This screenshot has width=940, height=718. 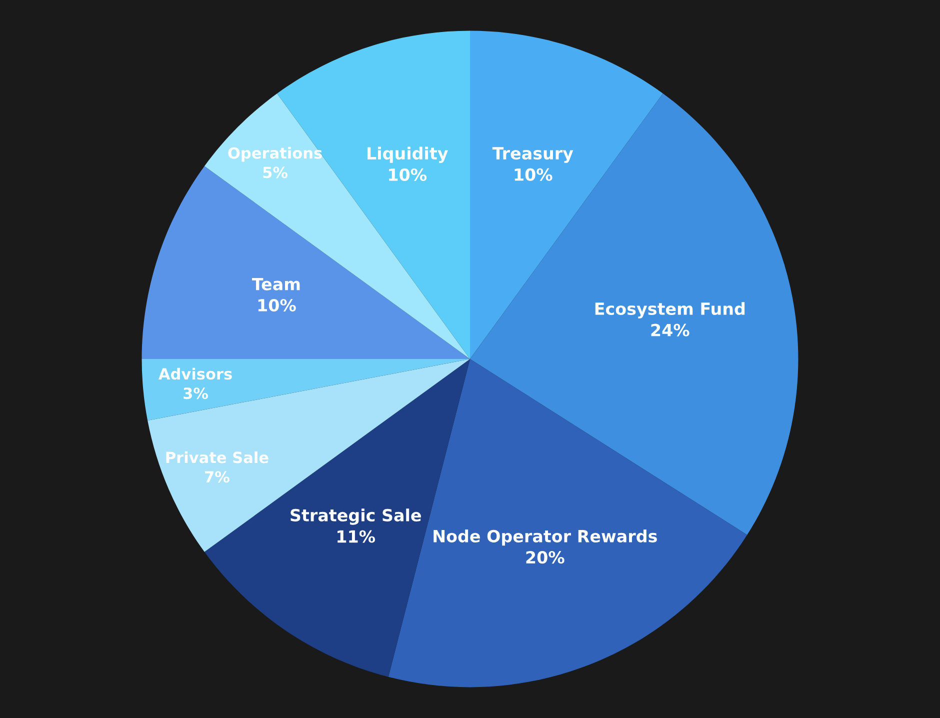 What do you see at coordinates (357, 536) in the screenshot?
I see `data-label: 11%` at bounding box center [357, 536].